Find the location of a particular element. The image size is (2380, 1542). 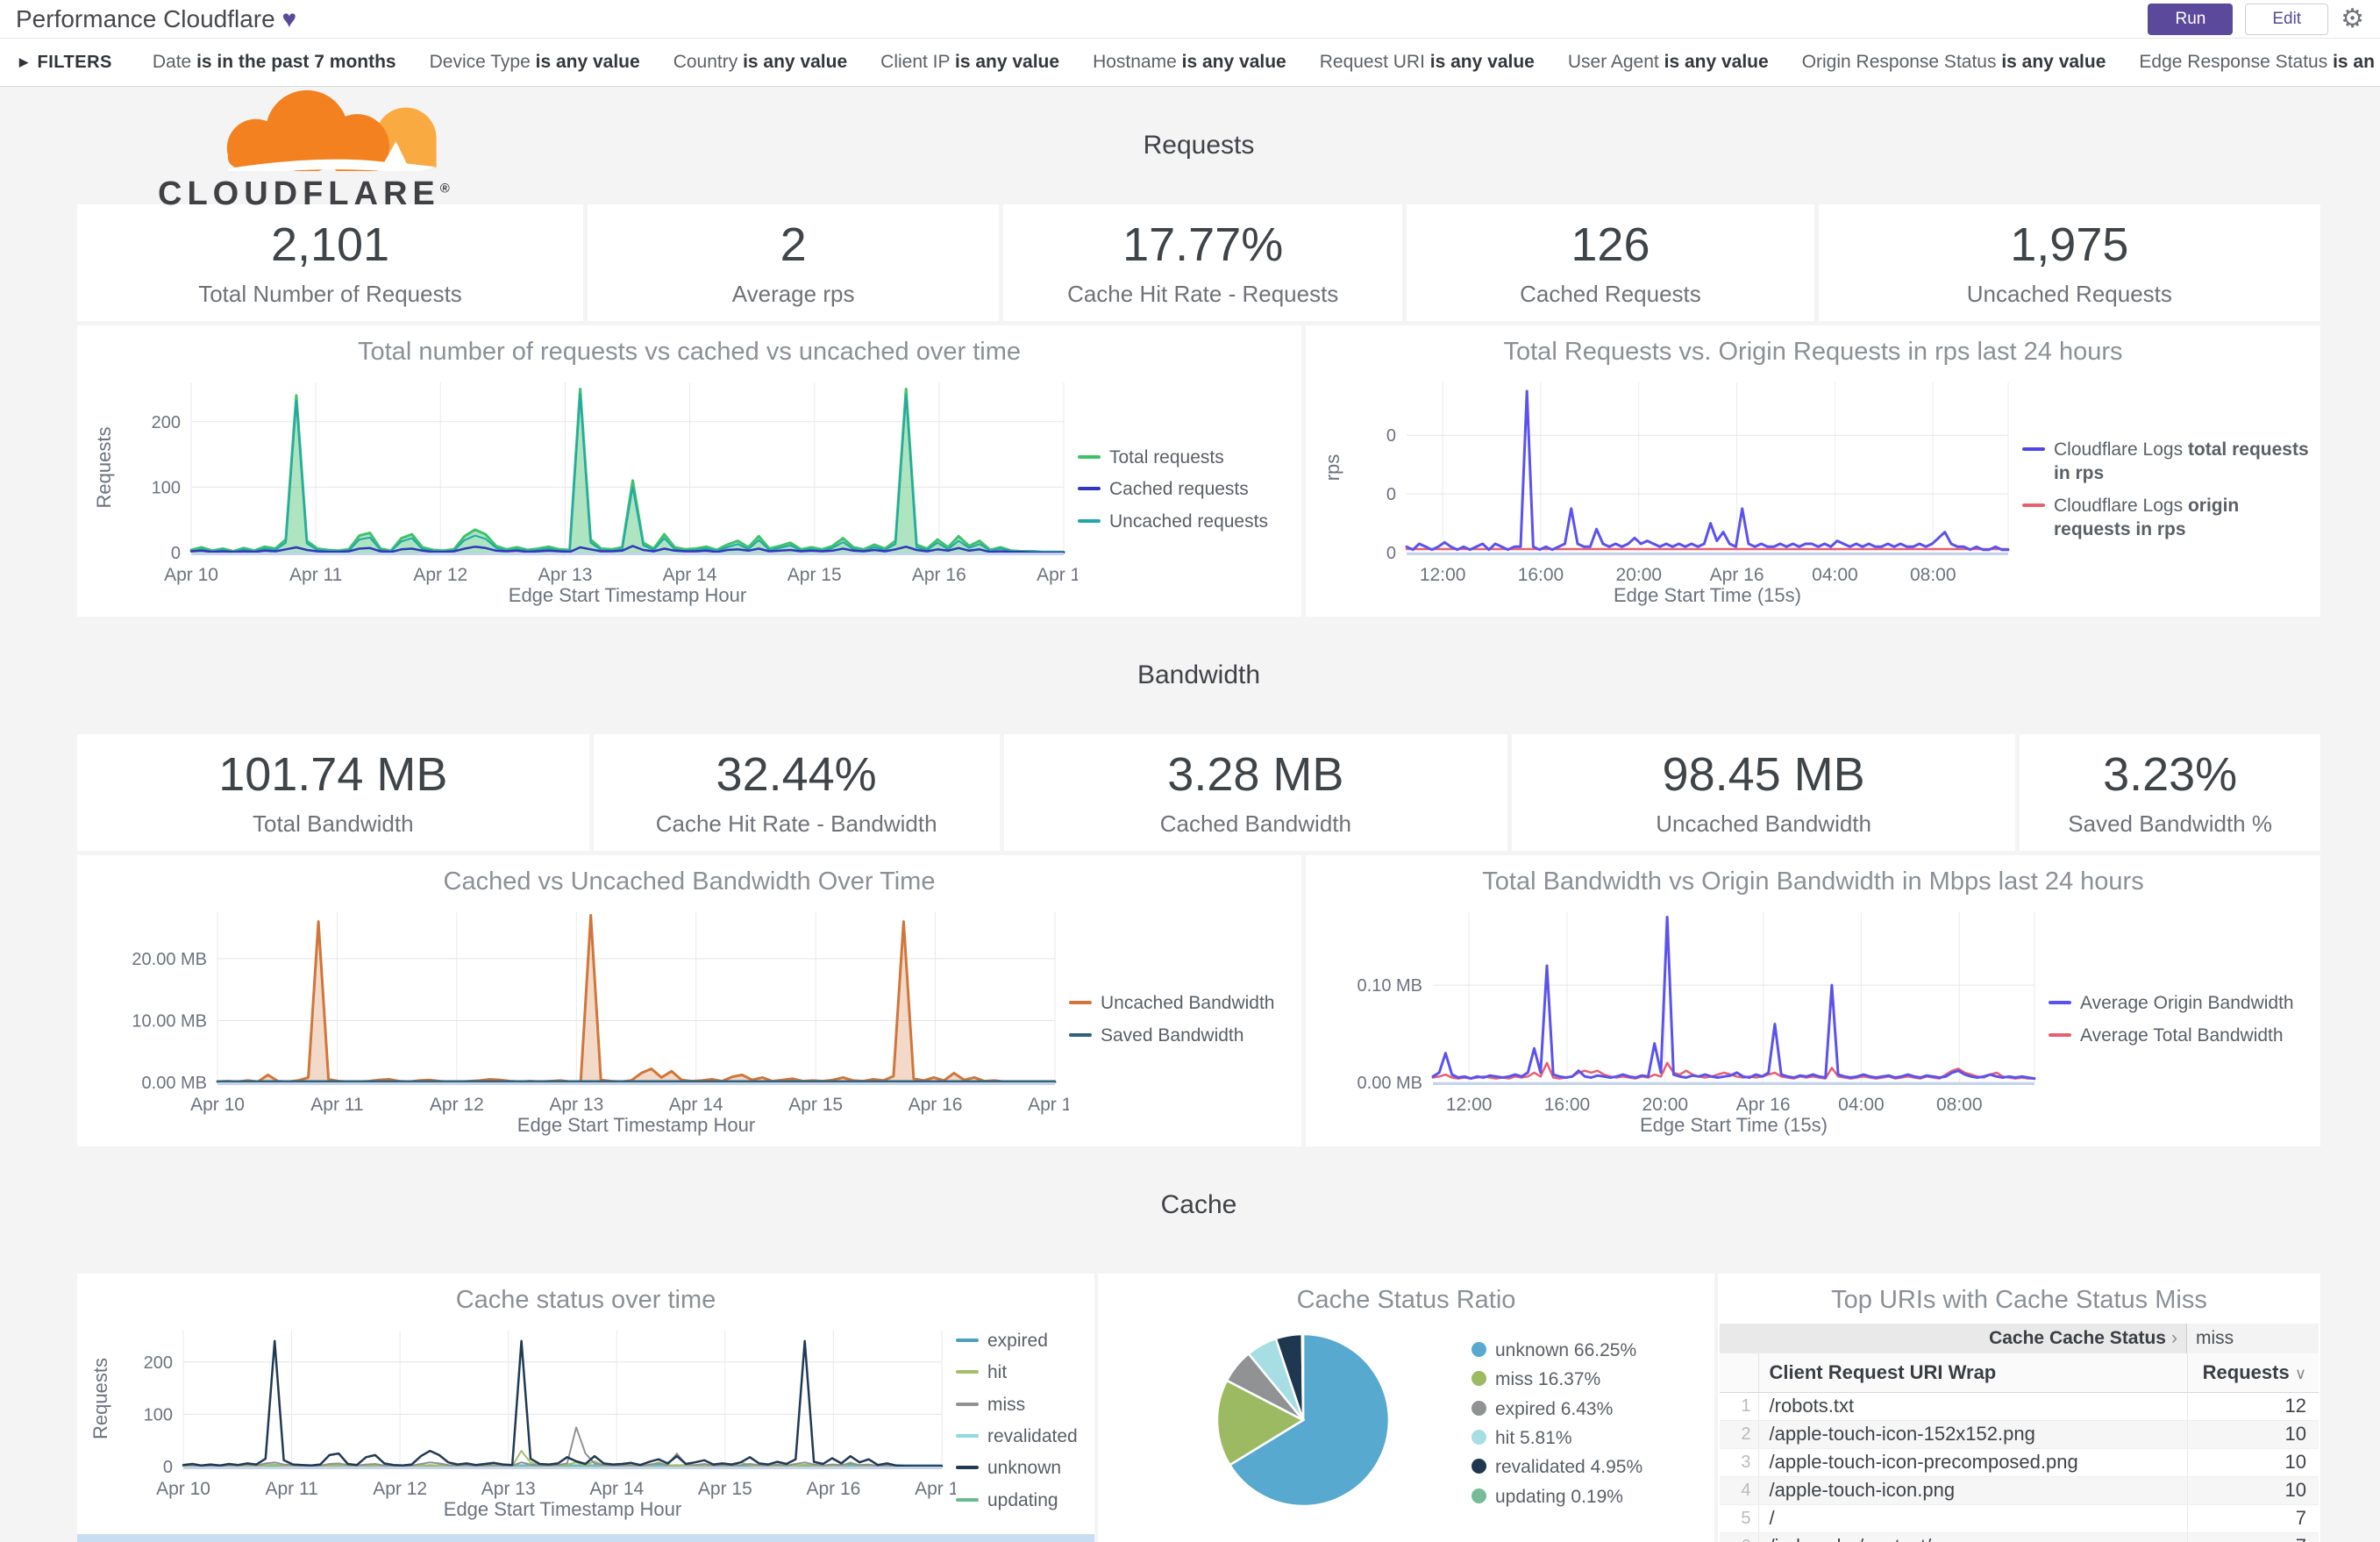

table-header-row: Client Request URI Wrap Requests ∨ is located at coordinates (2019, 1373).